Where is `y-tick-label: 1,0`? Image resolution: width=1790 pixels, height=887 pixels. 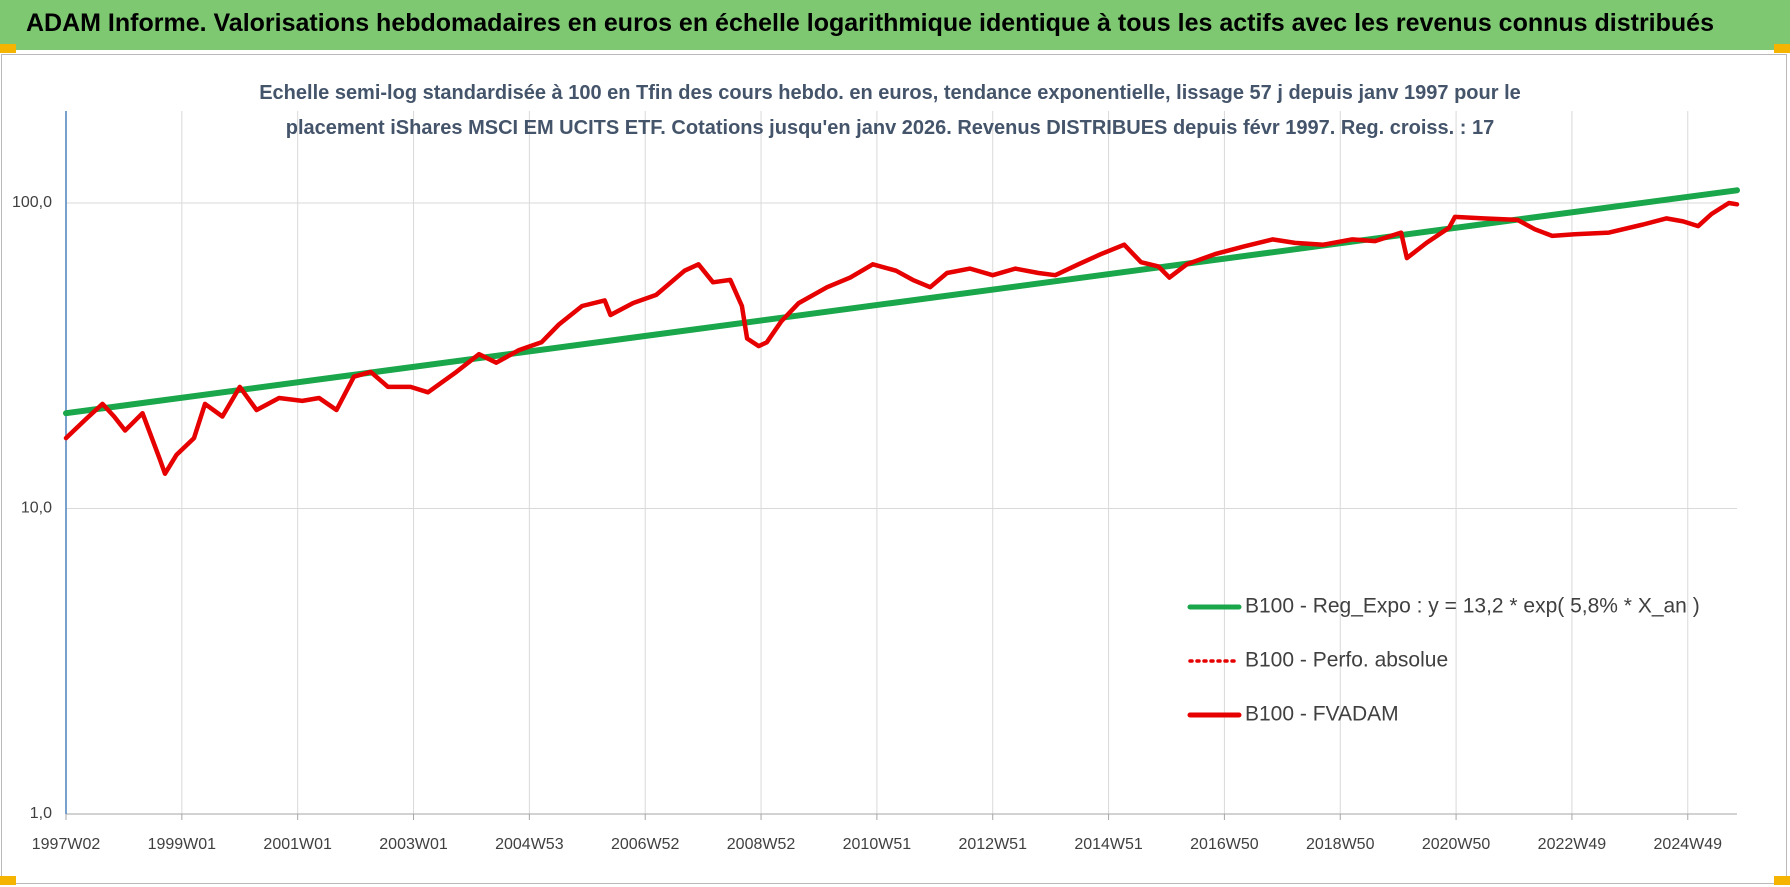
y-tick-label: 1,0 is located at coordinates (41, 813).